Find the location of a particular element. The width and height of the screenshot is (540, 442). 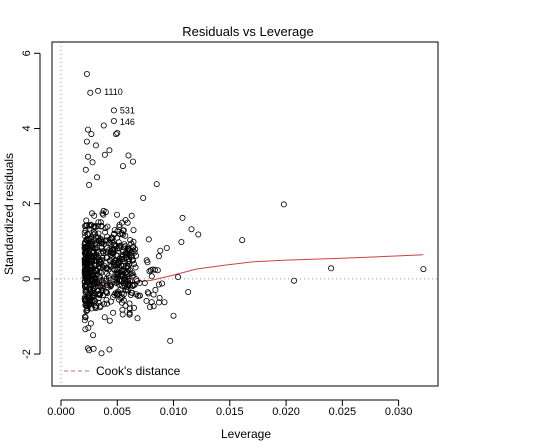

x-tick-label: 0.010 is located at coordinates (174, 412).